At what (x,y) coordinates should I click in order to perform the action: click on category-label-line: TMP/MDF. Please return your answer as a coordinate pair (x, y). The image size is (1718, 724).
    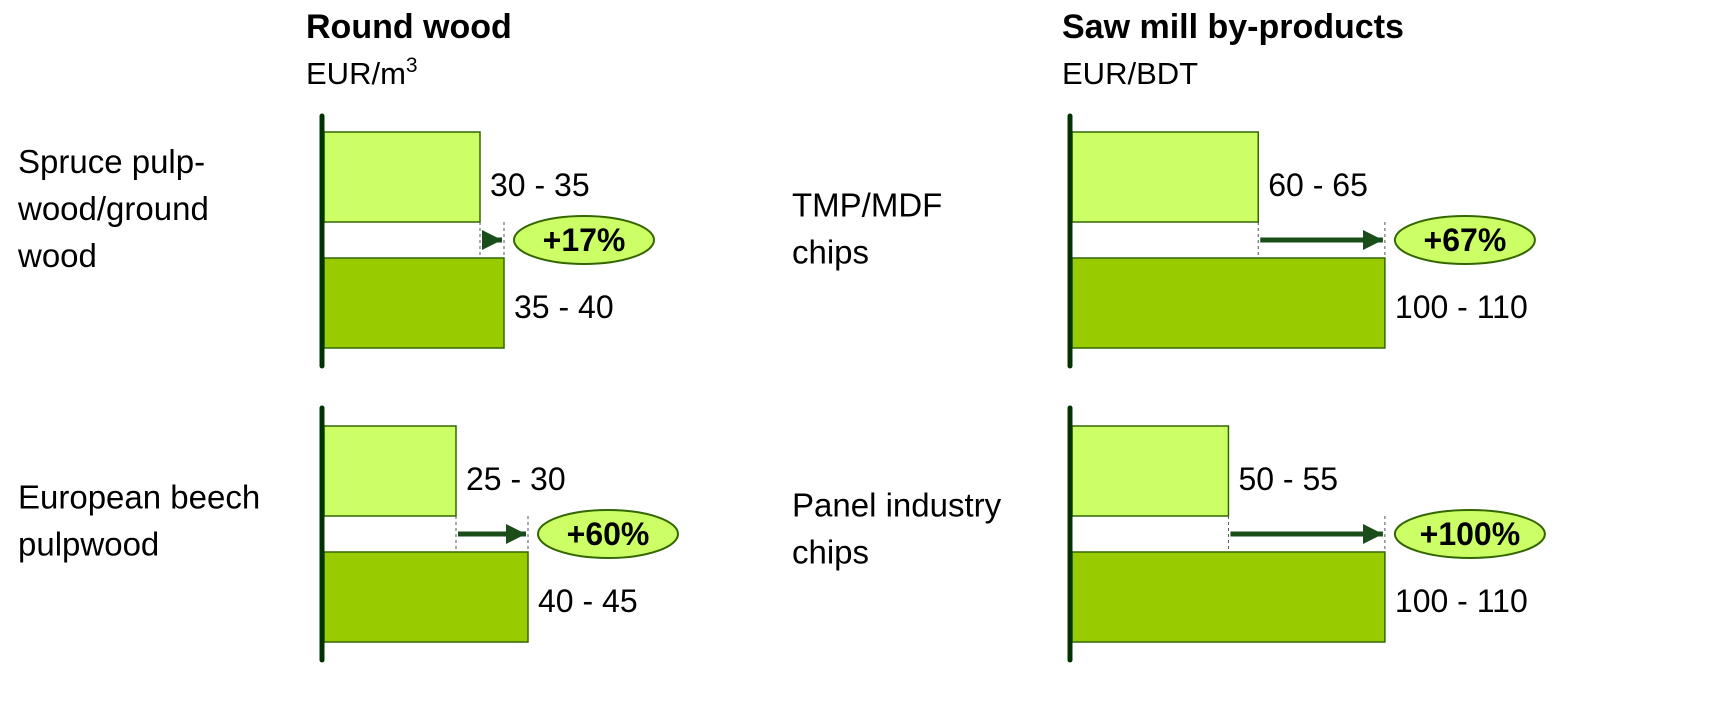
    Looking at the image, I should click on (867, 205).